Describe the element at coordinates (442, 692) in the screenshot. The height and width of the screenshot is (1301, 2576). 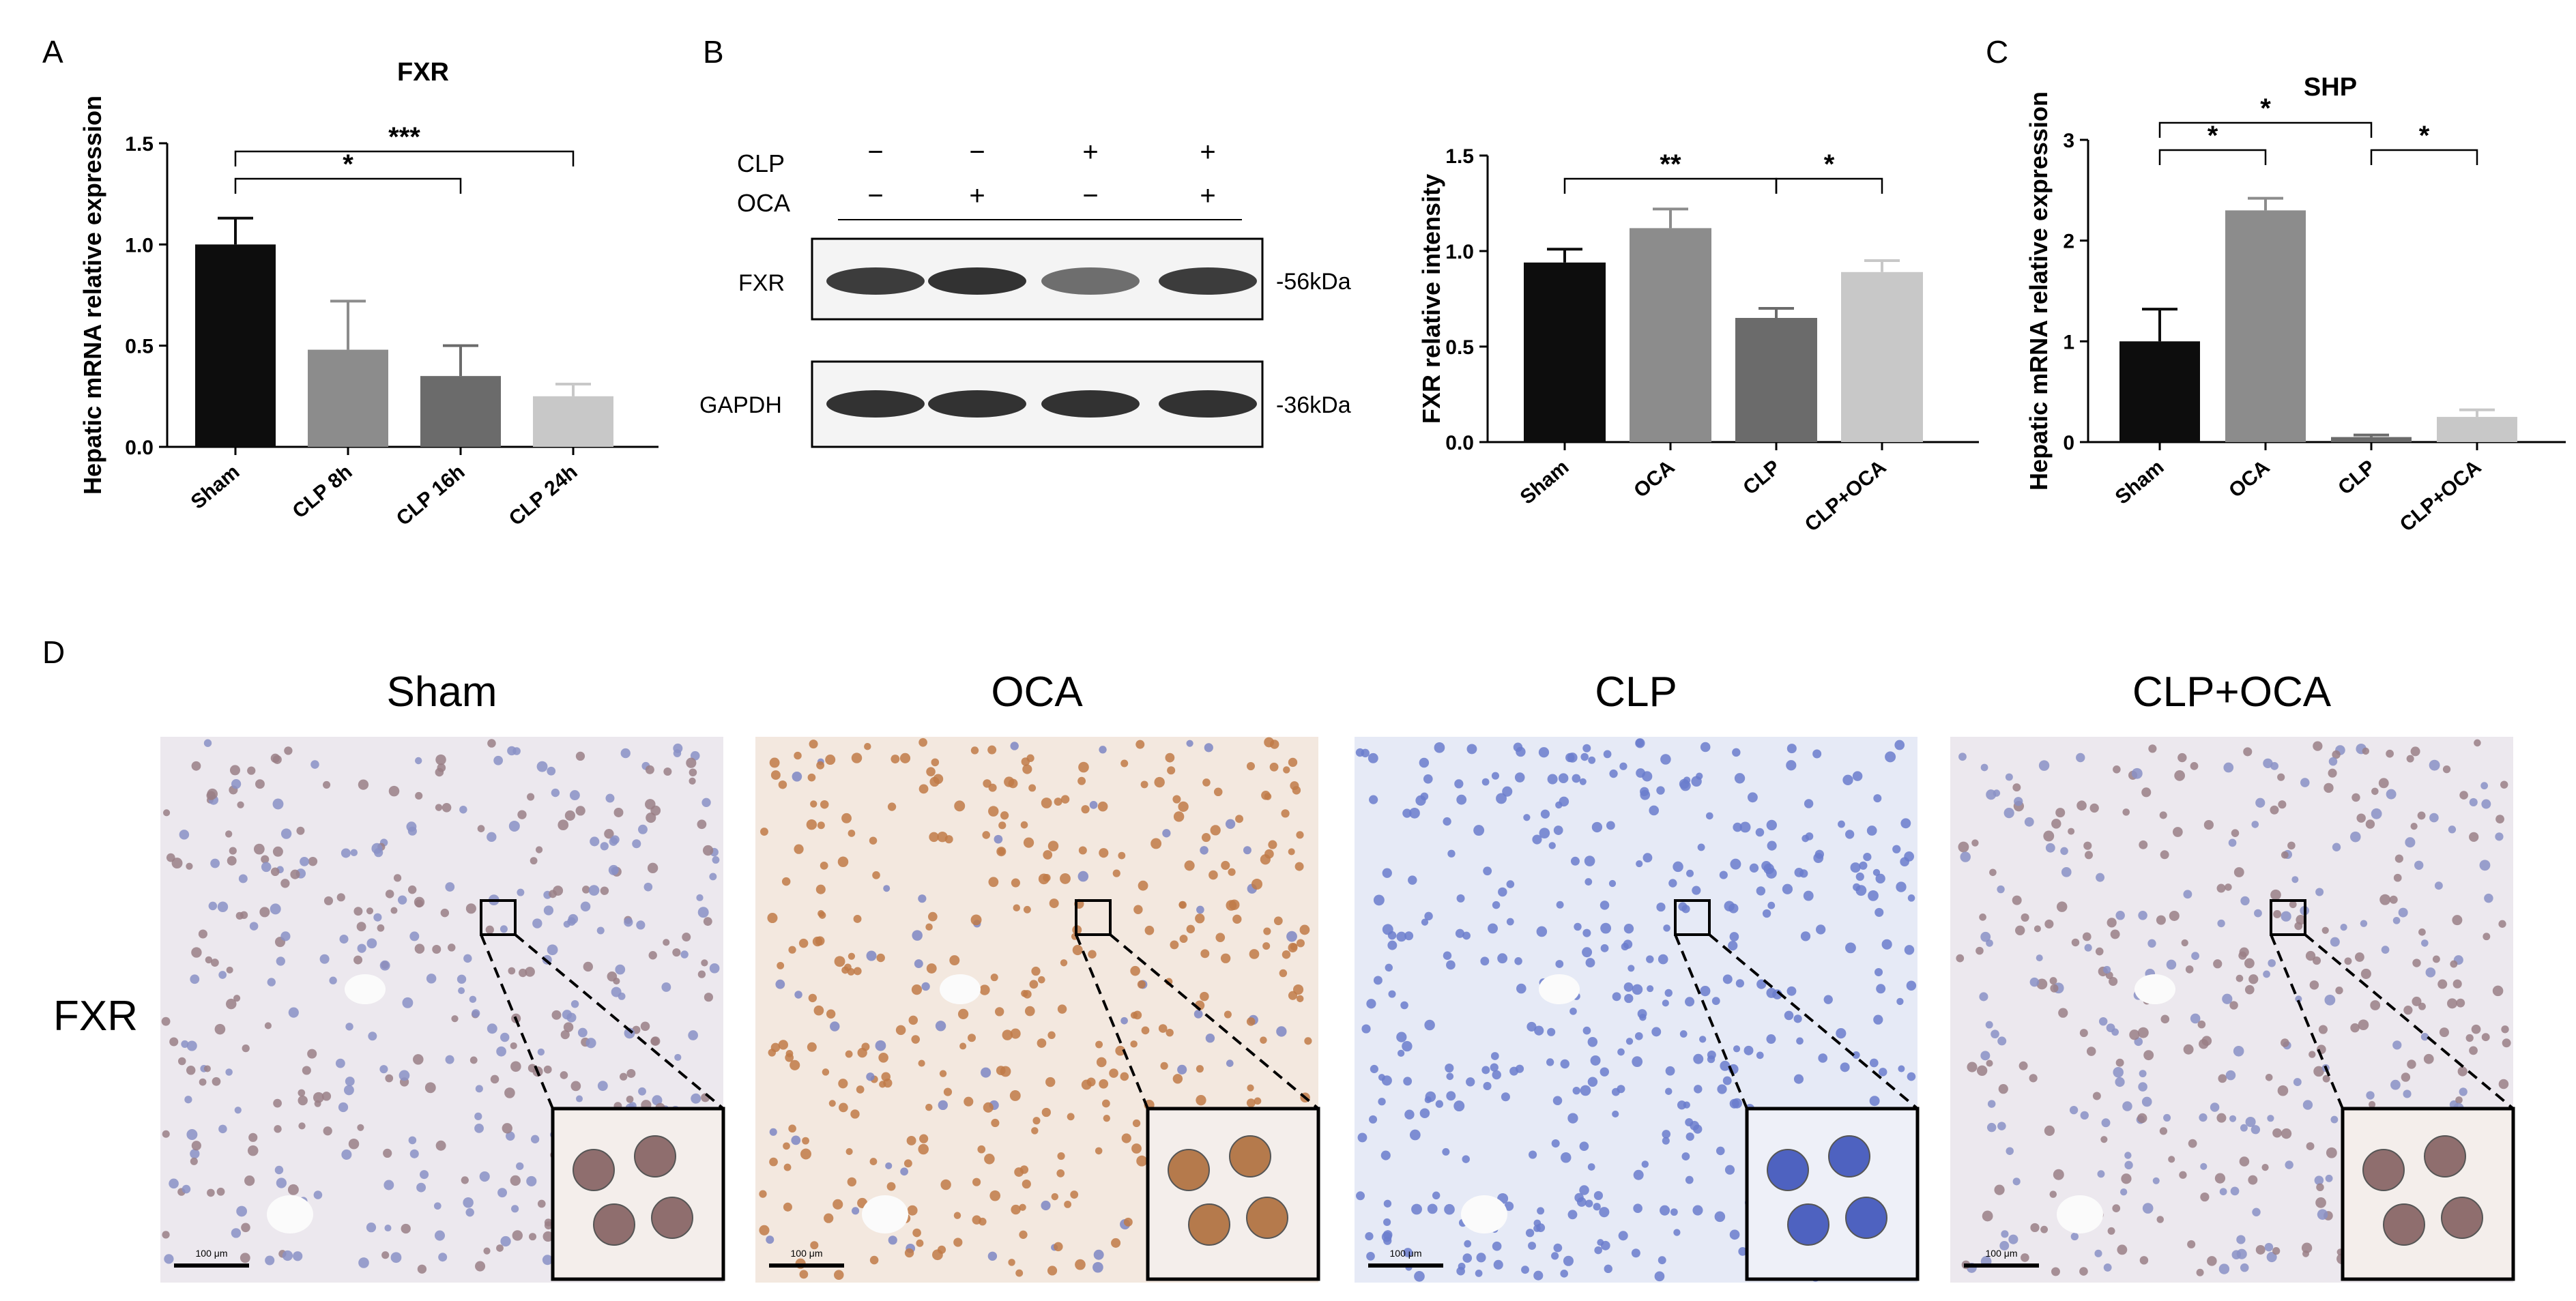
I see `ihc-panel-title: Sham` at that location.